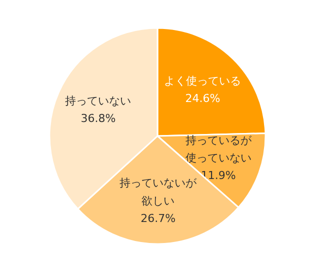 Image resolution: width=322 pixels, height=271 pixels. Describe the element at coordinates (98, 101) in the screenshot. I see `slice-label: 持っていない` at that location.